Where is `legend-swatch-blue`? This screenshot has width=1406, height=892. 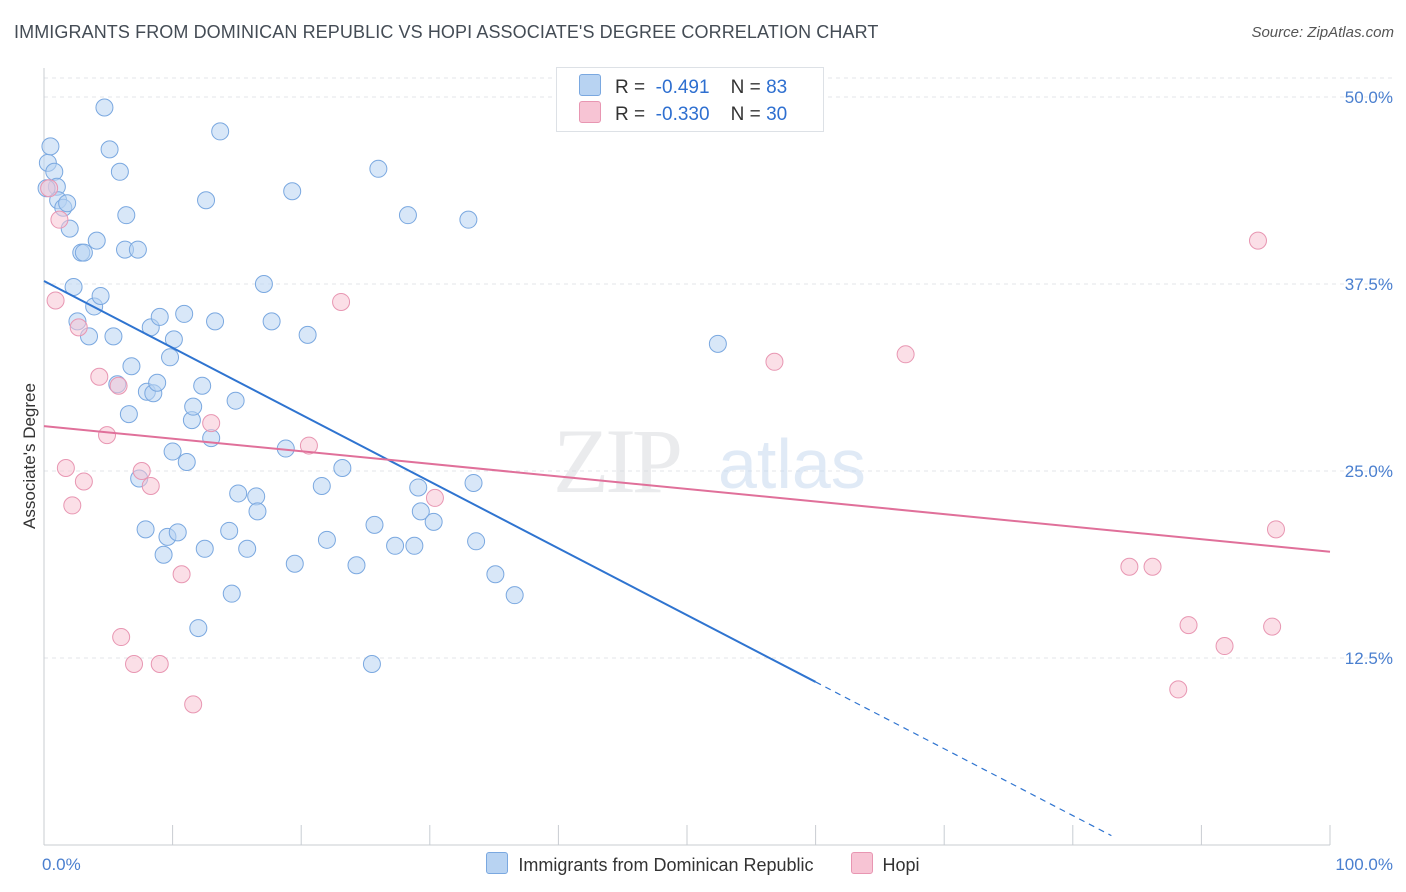 legend-swatch-blue is located at coordinates (497, 863).